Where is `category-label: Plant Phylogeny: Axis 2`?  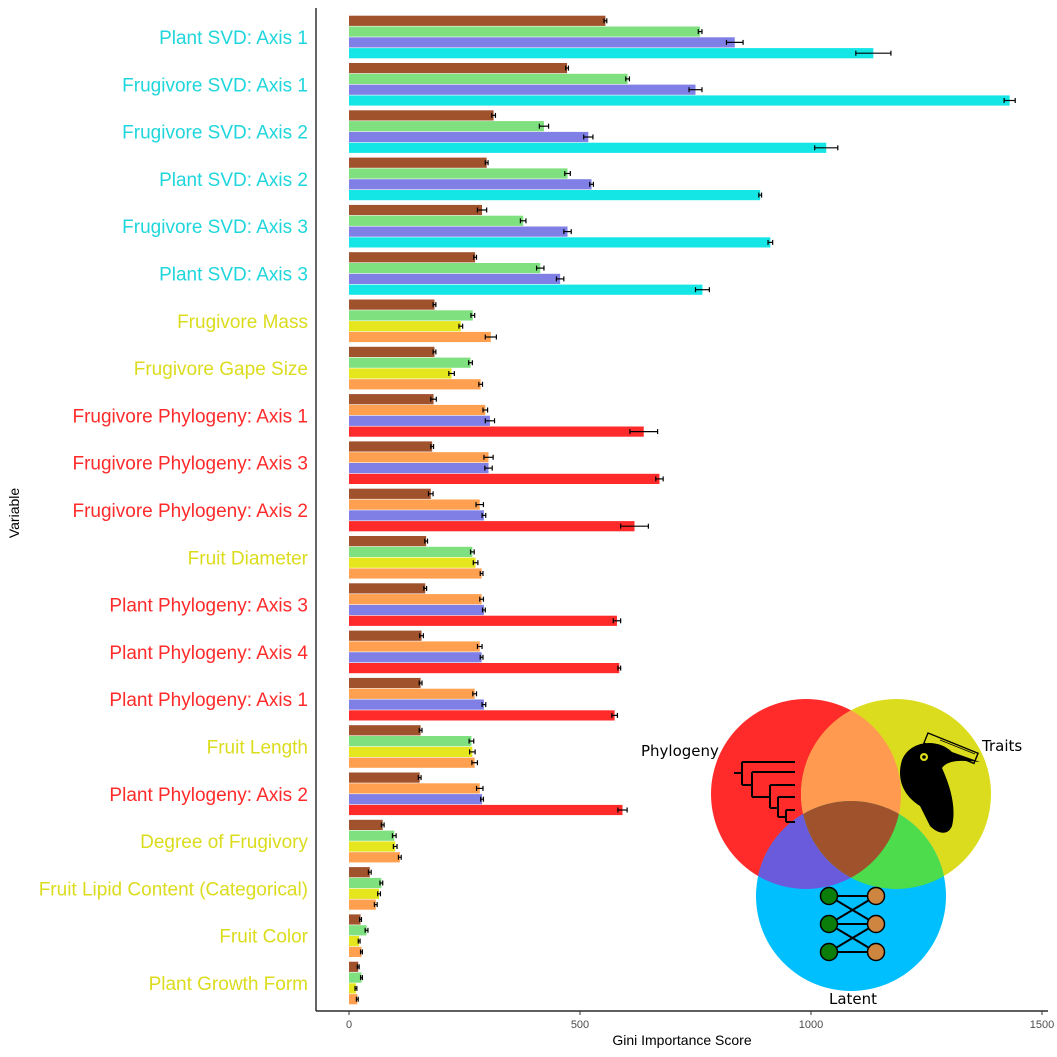 category-label: Plant Phylogeny: Axis 2 is located at coordinates (208, 795).